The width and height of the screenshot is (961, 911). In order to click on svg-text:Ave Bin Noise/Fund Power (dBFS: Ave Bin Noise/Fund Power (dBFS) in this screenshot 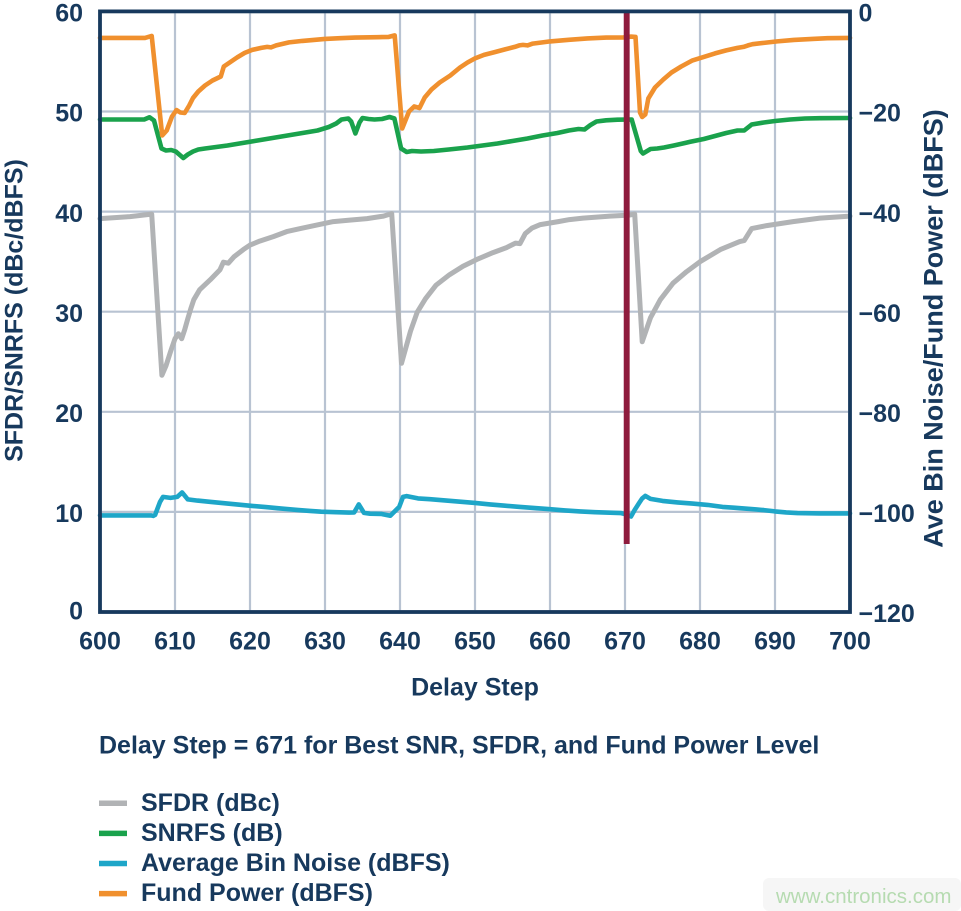, I will do `click(934, 328)`.